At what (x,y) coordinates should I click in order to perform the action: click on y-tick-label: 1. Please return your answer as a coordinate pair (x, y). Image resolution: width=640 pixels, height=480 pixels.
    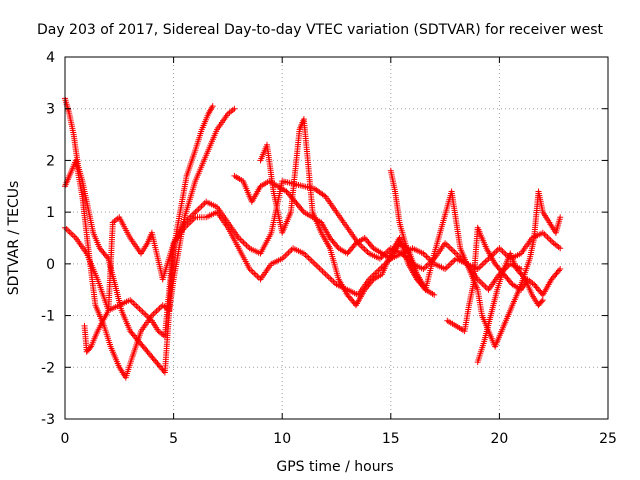
    Looking at the image, I should click on (50, 213).